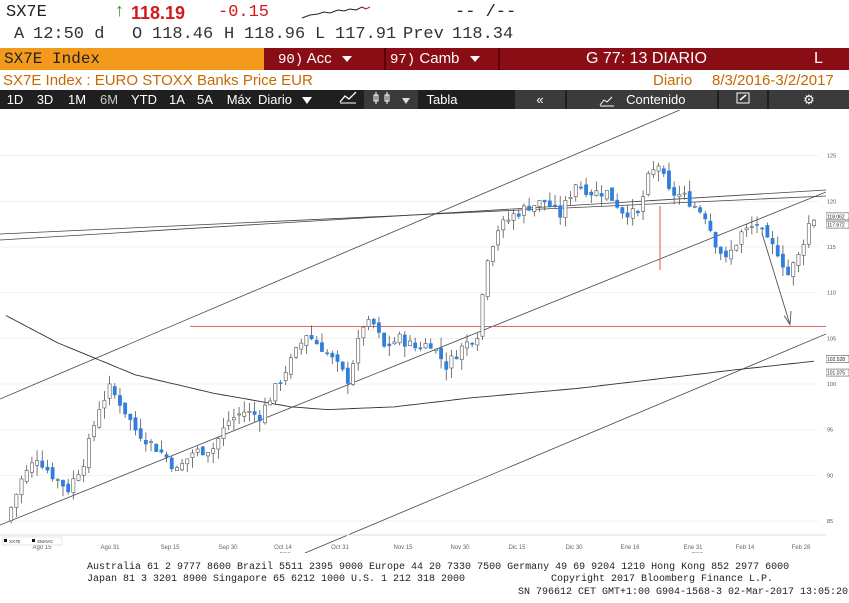 This screenshot has height=603, width=849. I want to click on x-tick-label: Ago 31, so click(110, 548).